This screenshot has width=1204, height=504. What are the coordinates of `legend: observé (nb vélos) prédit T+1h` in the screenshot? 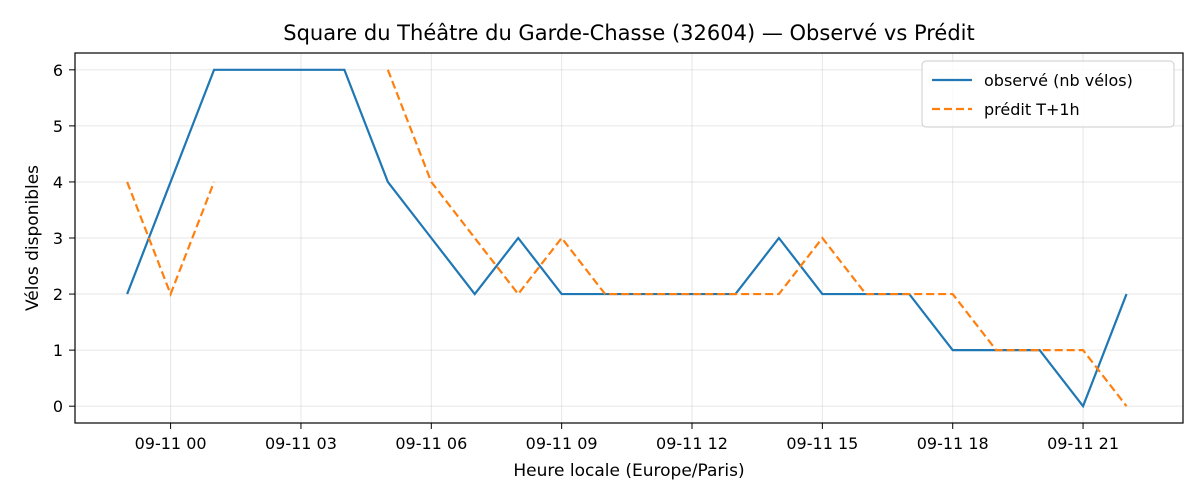 It's located at (1048, 94).